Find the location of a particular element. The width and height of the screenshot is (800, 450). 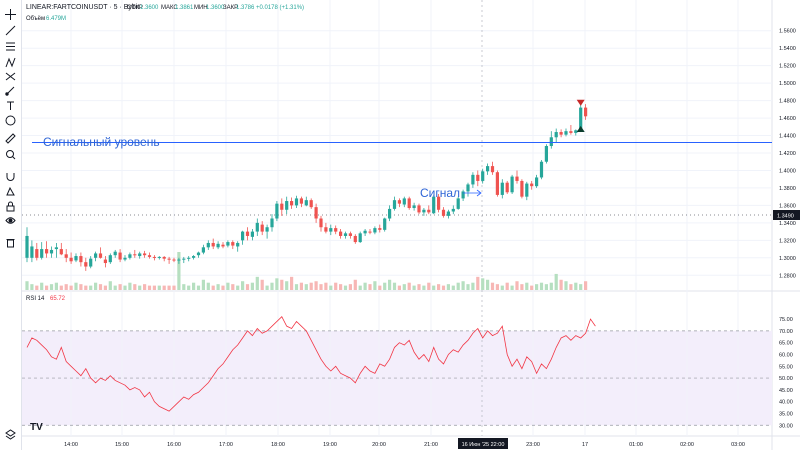

high-value: 1.3861 is located at coordinates (184, 8).